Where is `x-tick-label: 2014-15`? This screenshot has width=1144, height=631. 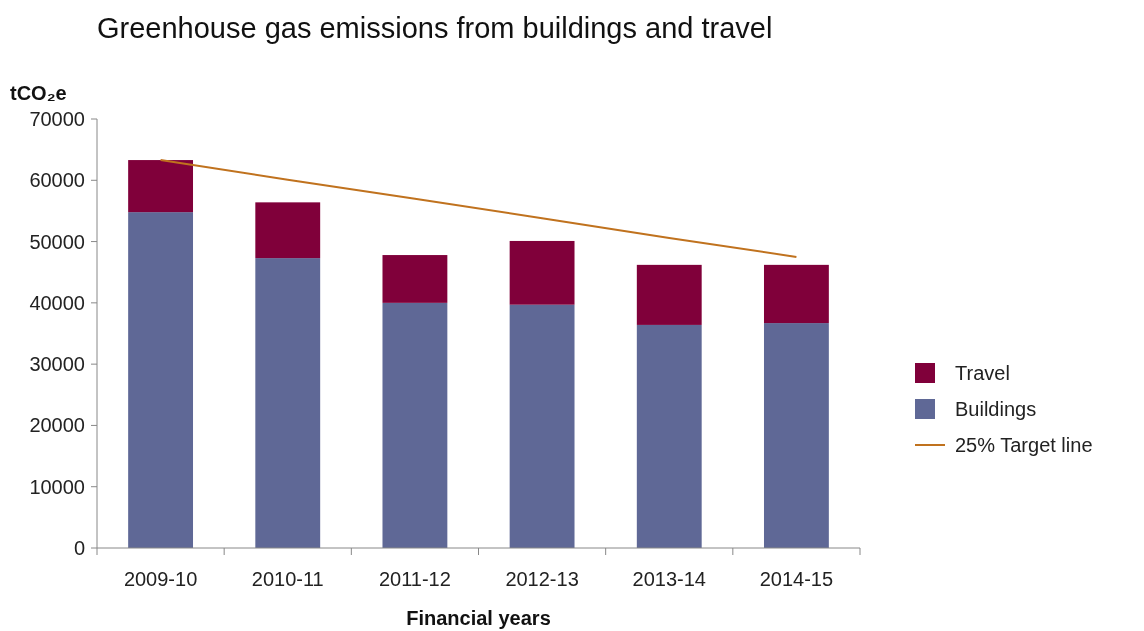 x-tick-label: 2014-15 is located at coordinates (796, 579).